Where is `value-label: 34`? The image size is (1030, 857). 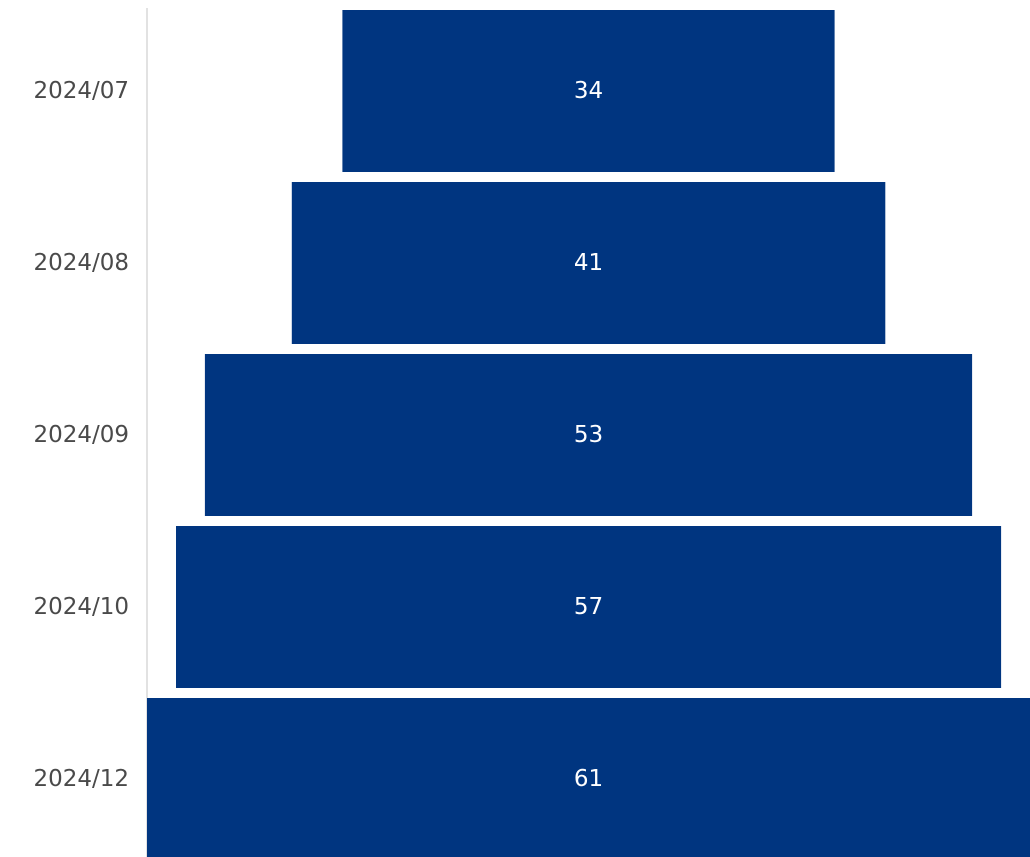 value-label: 34 is located at coordinates (588, 91).